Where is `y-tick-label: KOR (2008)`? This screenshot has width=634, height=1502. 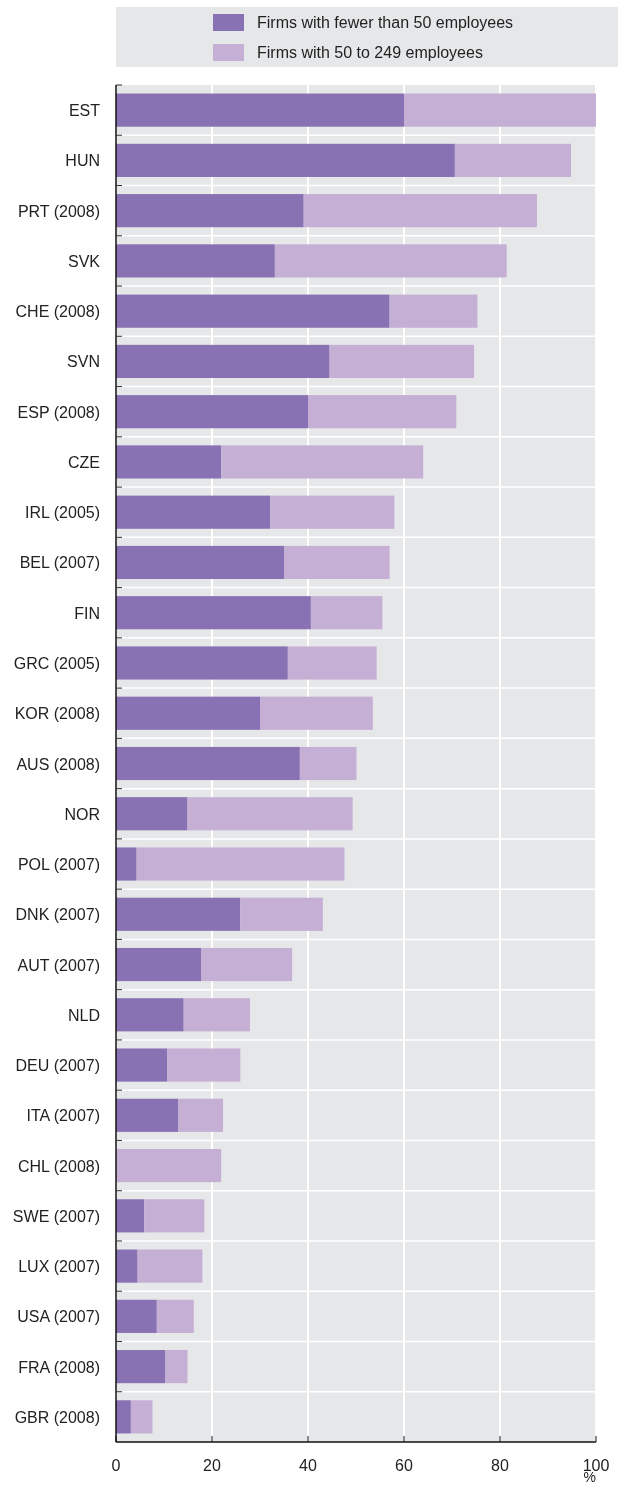 y-tick-label: KOR (2008) is located at coordinates (57, 714).